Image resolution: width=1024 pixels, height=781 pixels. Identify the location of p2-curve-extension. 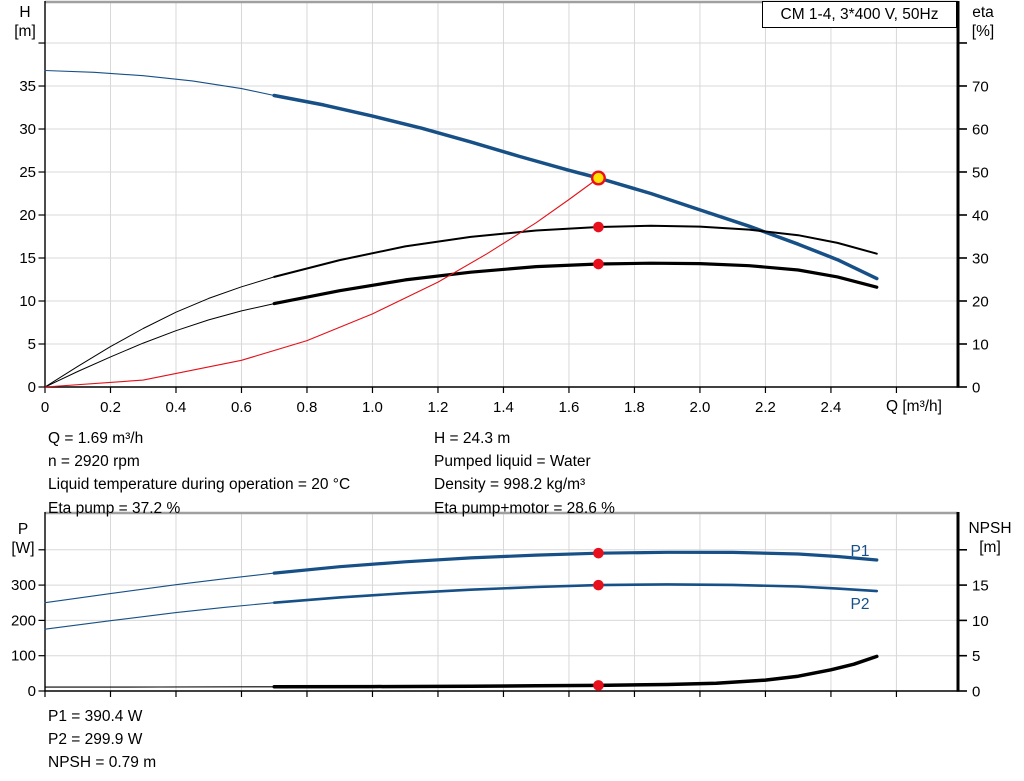
(159, 616).